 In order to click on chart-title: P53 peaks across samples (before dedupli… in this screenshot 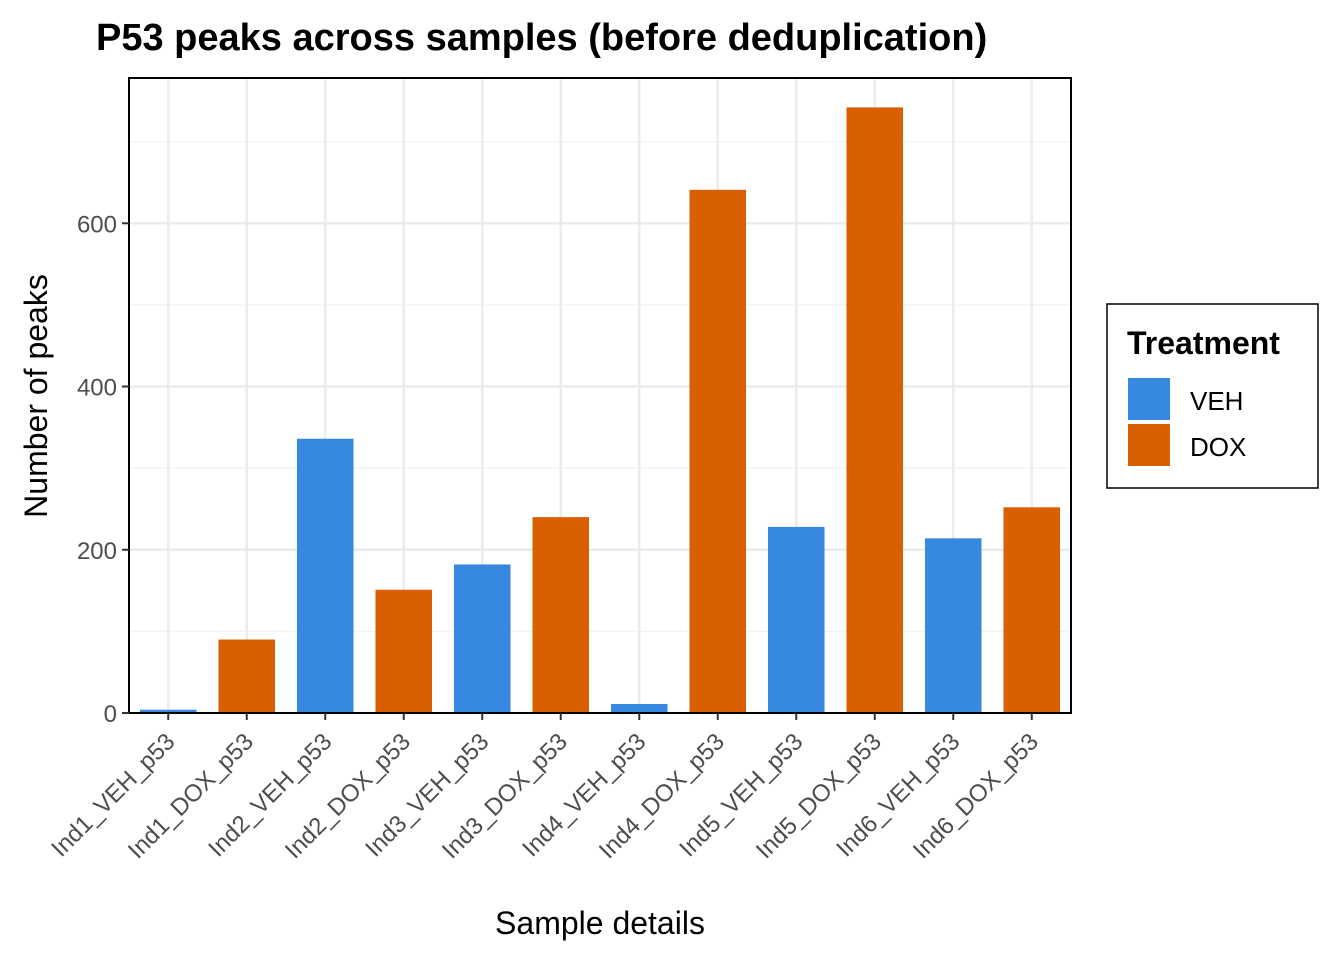, I will do `click(541, 38)`.